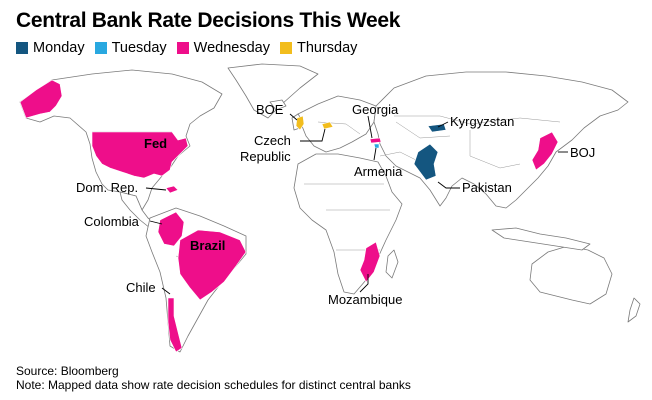 The height and width of the screenshot is (400, 652). What do you see at coordinates (482, 121) in the screenshot?
I see `label-kyrgyzstan: Kyrgyzstan` at bounding box center [482, 121].